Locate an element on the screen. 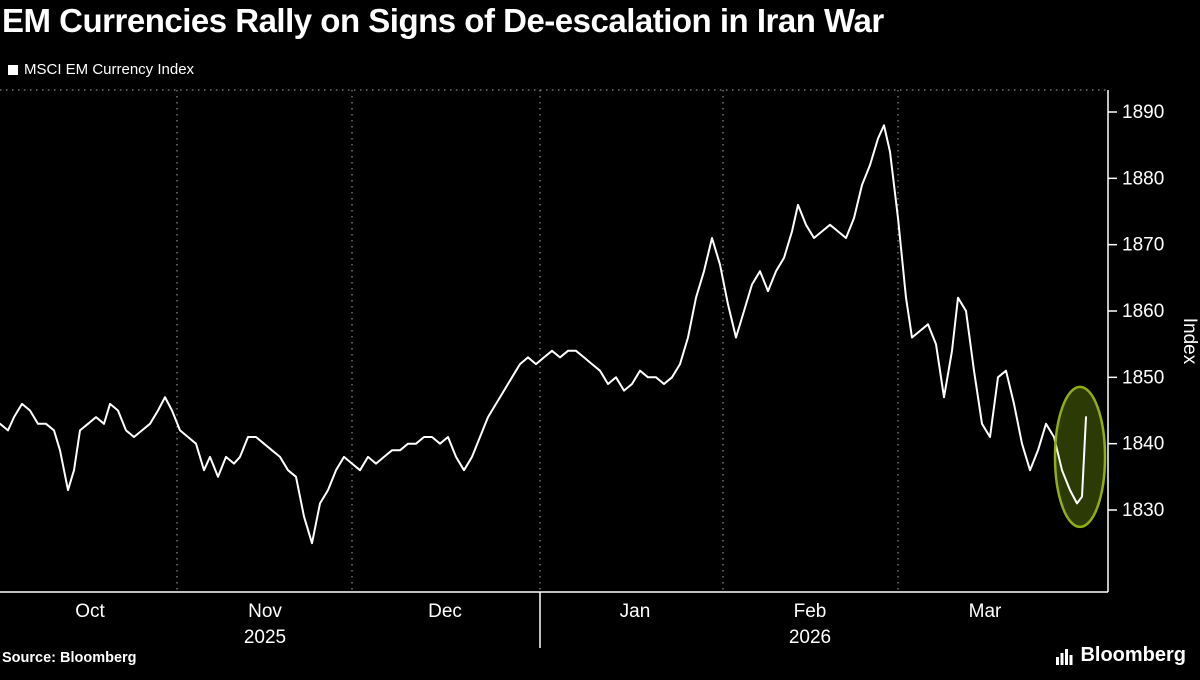  bloomberg-logo-text: Bloomberg is located at coordinates (1133, 655).